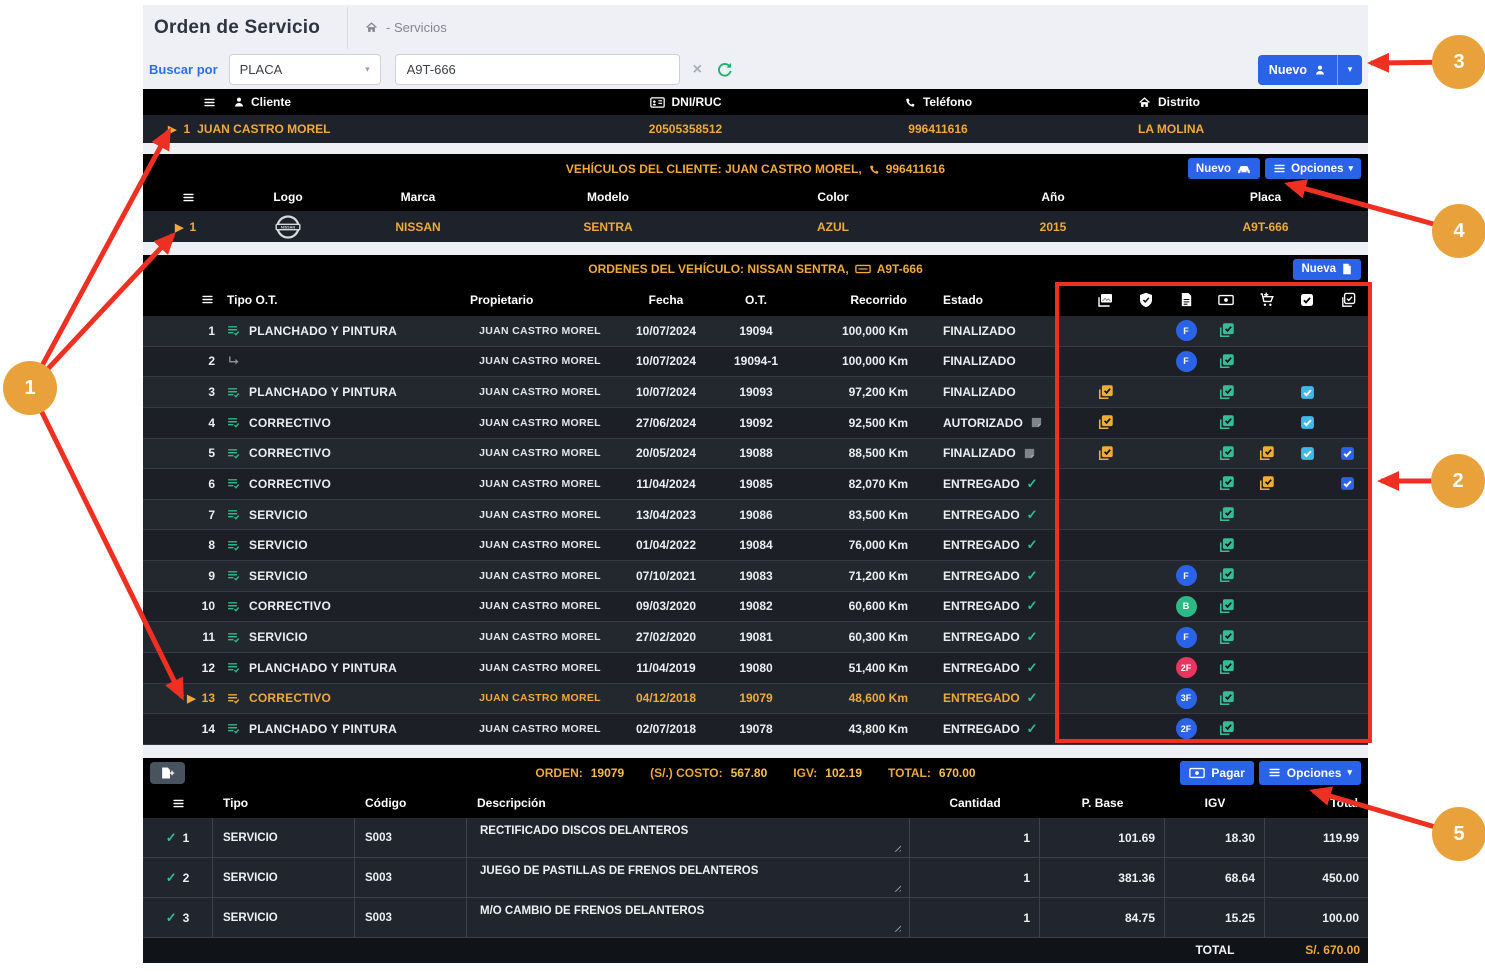 This screenshot has height=972, width=1485. I want to click on selected-row-marker: ▶, so click(191, 698).